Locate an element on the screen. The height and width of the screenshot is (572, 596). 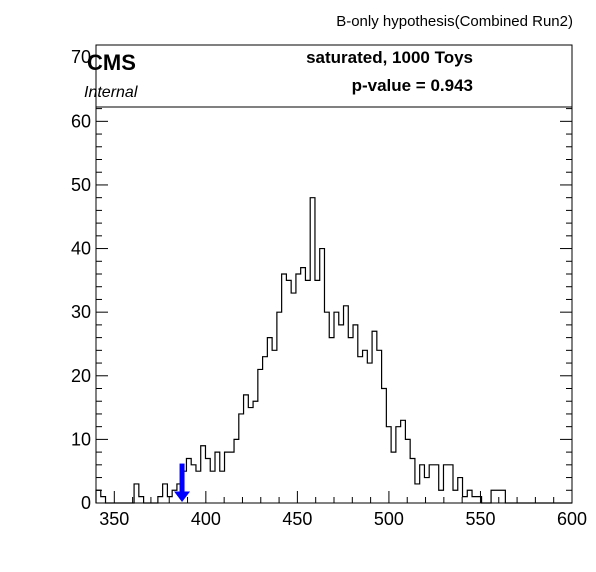
x-tick-label: 400 is located at coordinates (206, 519).